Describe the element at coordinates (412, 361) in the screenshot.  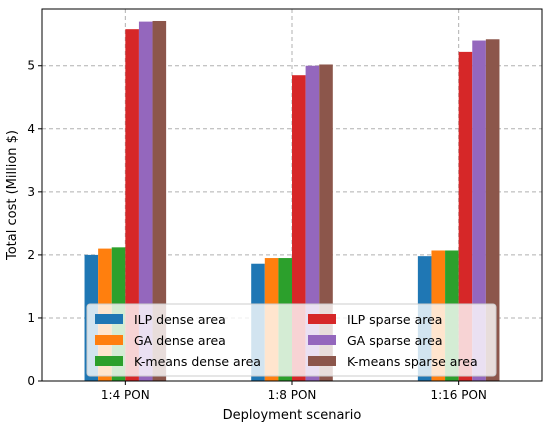
I see `legend-label: K-means sparse area` at that location.